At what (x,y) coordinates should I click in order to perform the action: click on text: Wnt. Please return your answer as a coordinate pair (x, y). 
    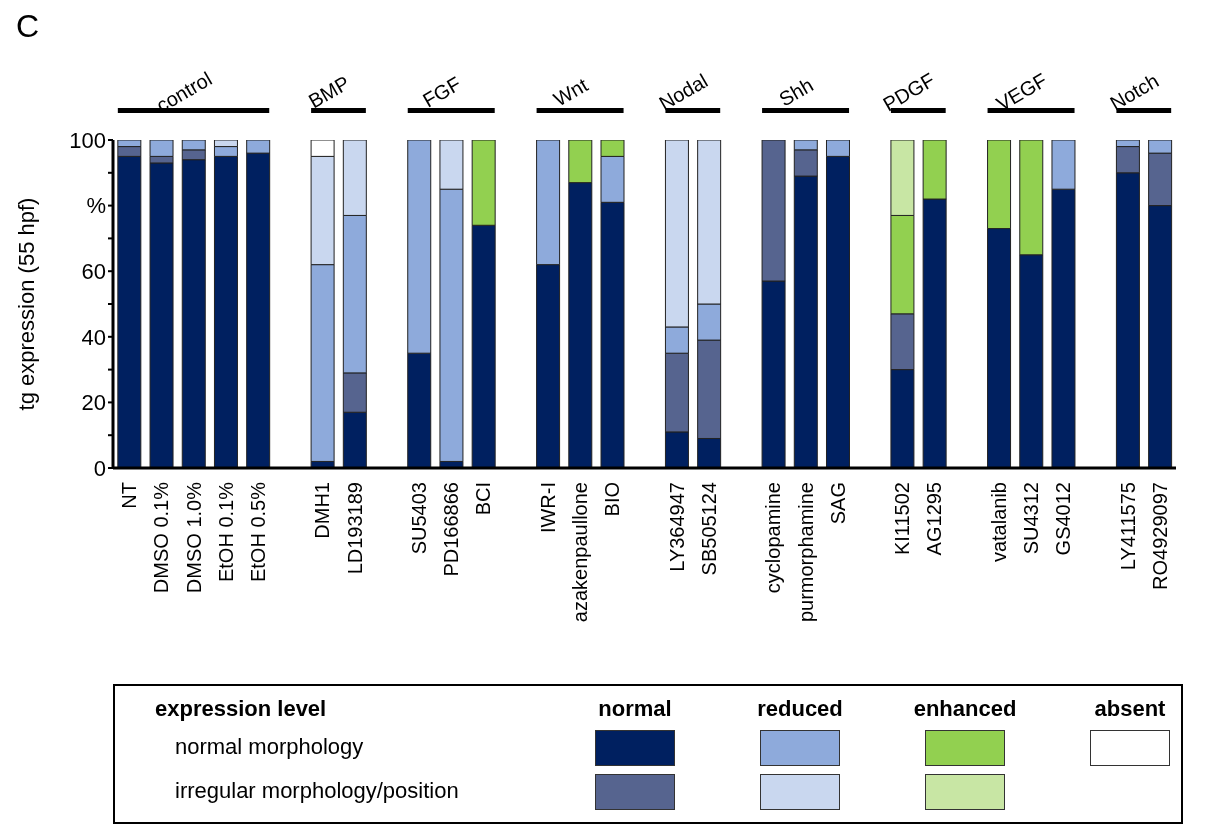
    Looking at the image, I should click on (570, 92).